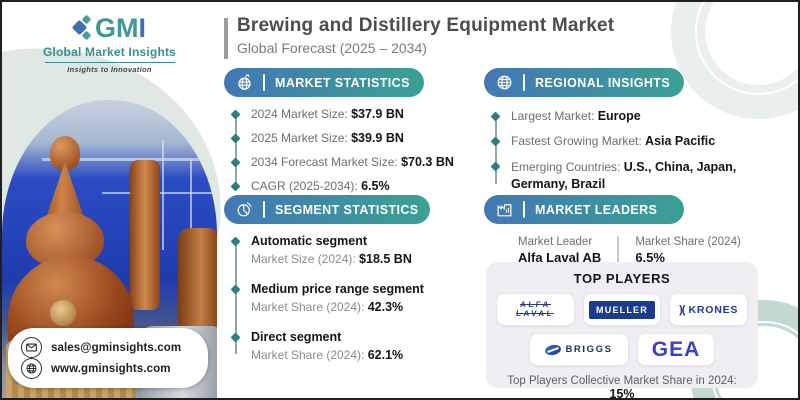  Describe the element at coordinates (120, 28) in the screenshot. I see `gmi-acronym: GMI` at that location.